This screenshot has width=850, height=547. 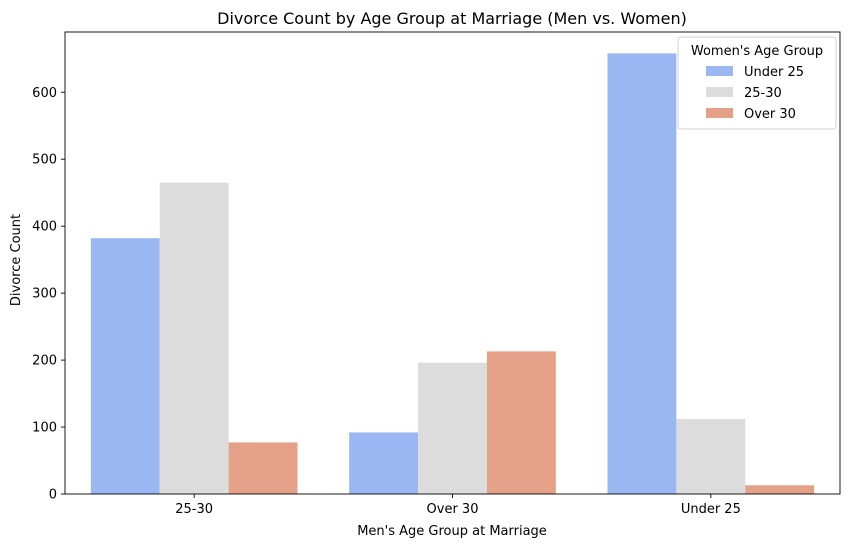 I want to click on legend-title: Women's Age Group, so click(x=757, y=51).